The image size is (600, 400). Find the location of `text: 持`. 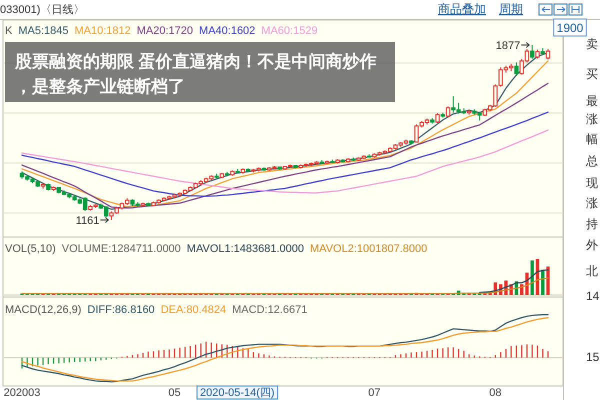

text: 持 is located at coordinates (592, 224).